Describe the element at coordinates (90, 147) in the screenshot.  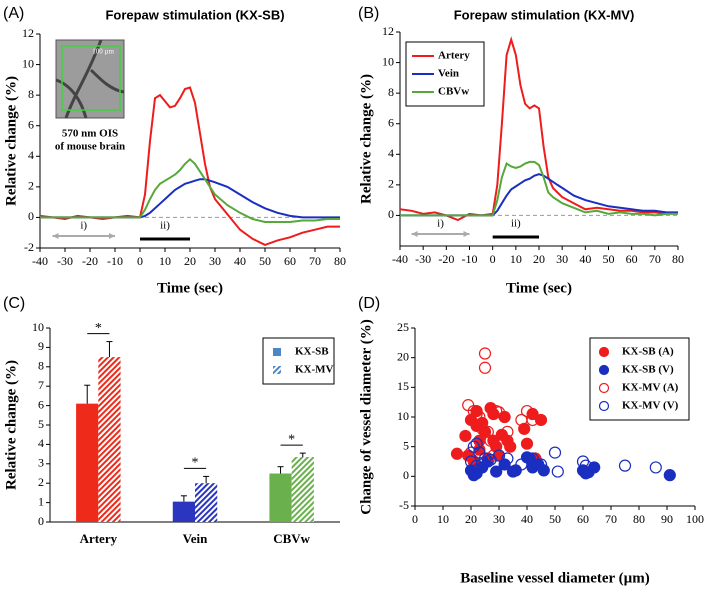
I see `inset-caption: of mouse brain` at that location.